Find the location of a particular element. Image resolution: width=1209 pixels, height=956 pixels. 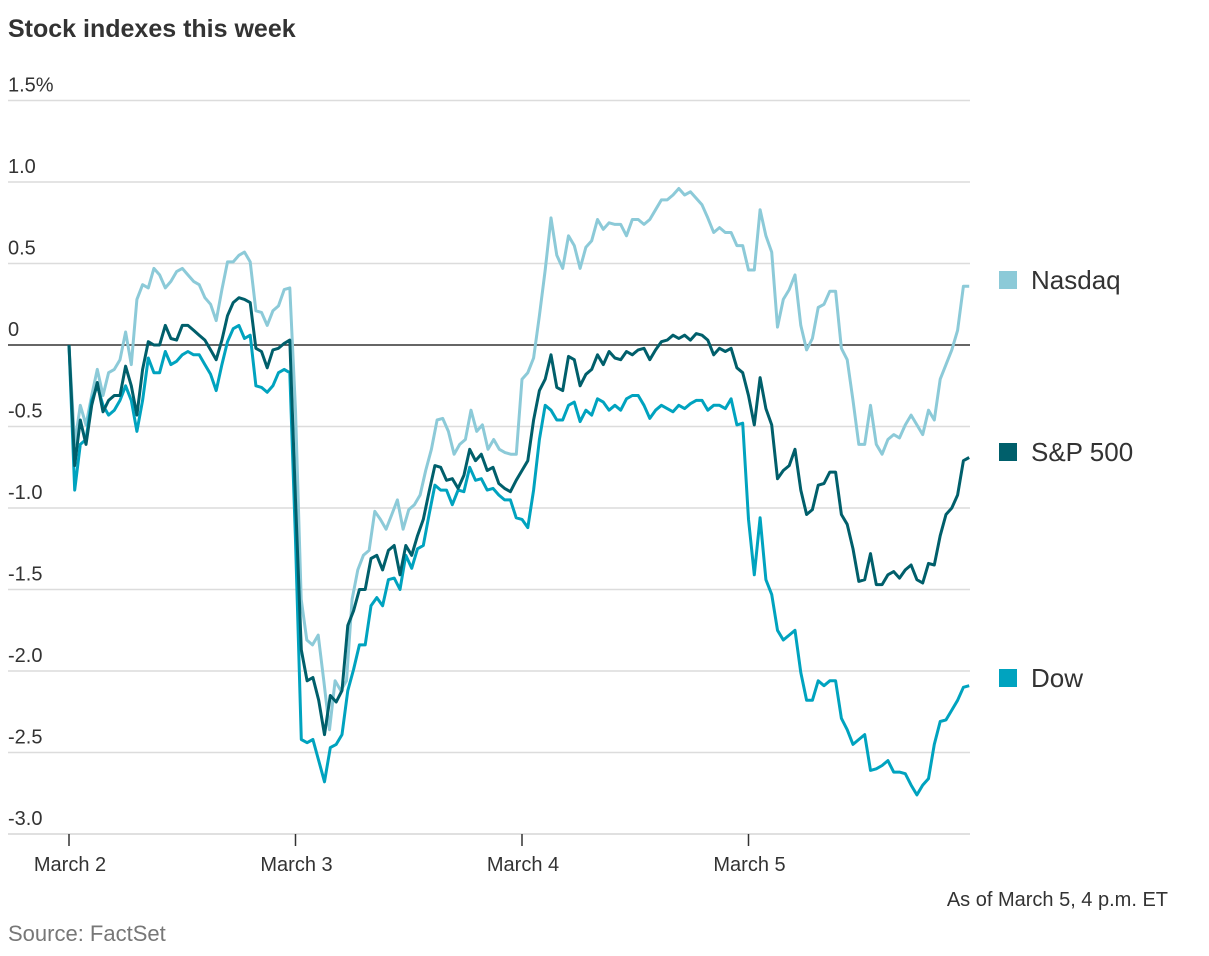

legend-label: S&P 500 is located at coordinates (1082, 452).